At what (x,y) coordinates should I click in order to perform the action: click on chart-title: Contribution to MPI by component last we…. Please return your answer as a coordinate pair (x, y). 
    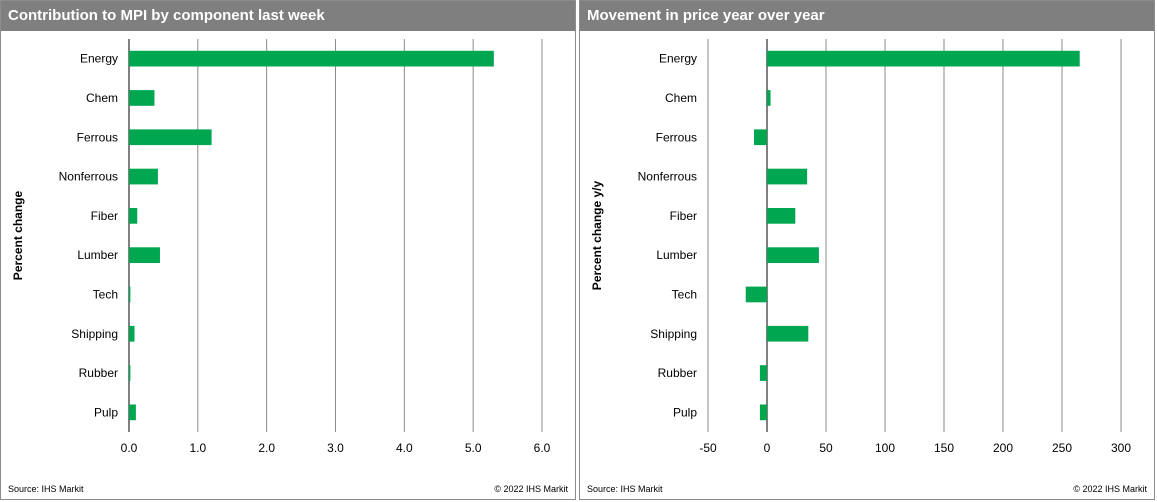
    Looking at the image, I should click on (288, 16).